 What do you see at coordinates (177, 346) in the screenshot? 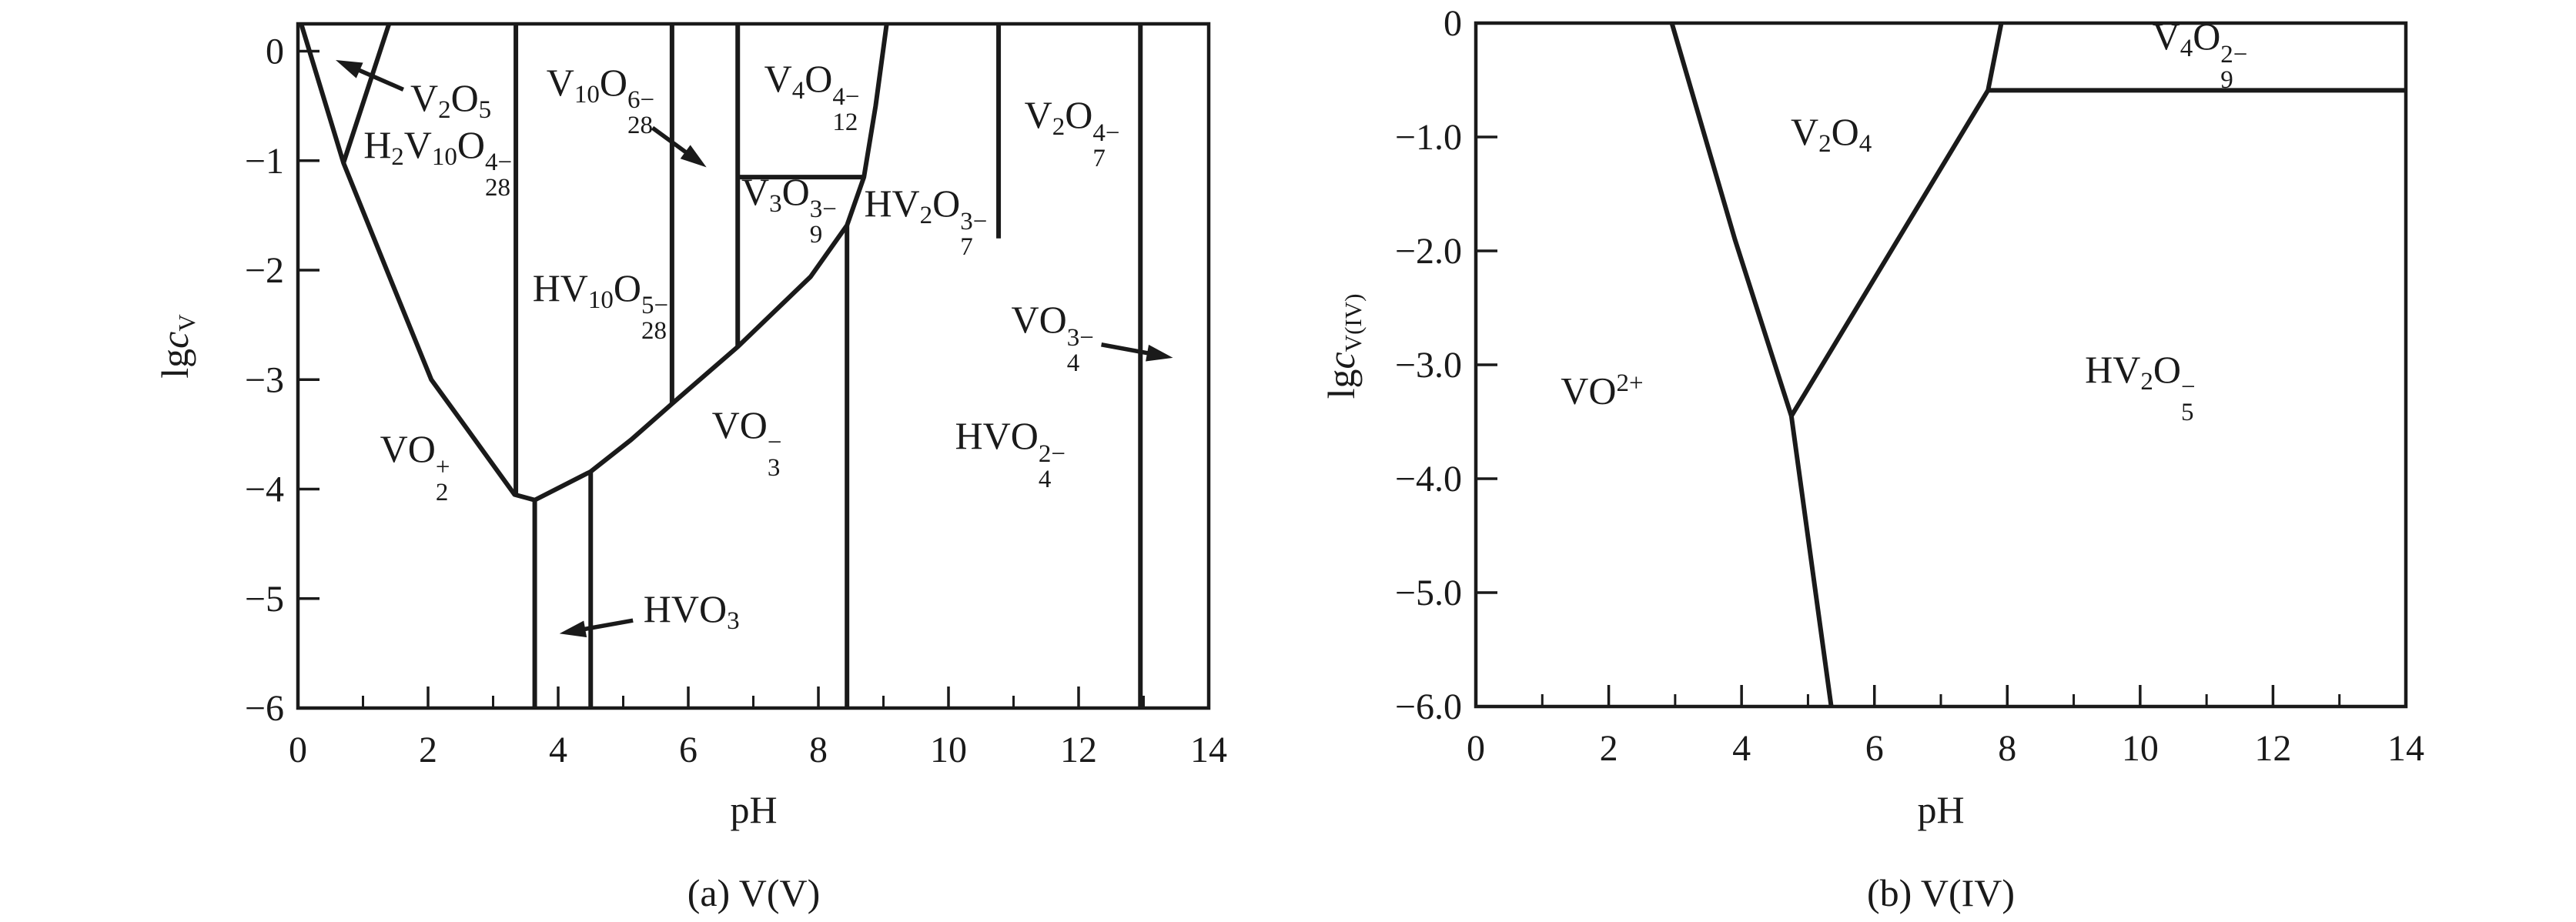
I see `y-axis-title-a: lgcV` at bounding box center [177, 346].